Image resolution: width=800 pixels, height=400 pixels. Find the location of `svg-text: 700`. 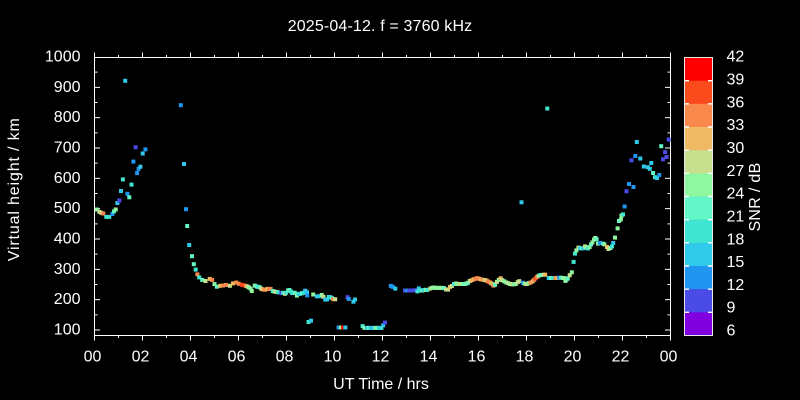

svg-text: 700 is located at coordinates (67, 148).